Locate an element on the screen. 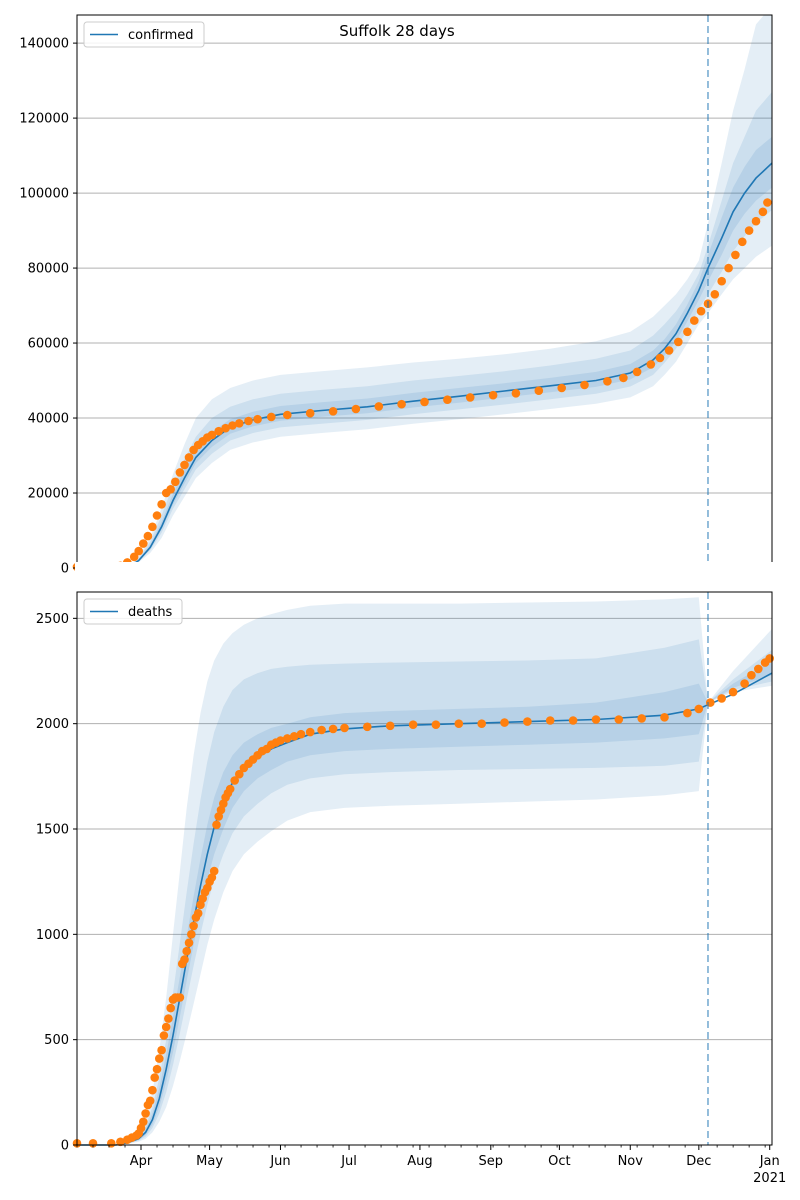  y-tick-label: 80000 is located at coordinates (48, 269).